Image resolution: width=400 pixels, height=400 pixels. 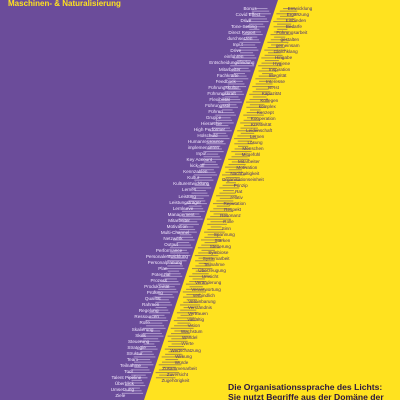 I want to click on right-word: Kooperation, so click(x=263, y=118).